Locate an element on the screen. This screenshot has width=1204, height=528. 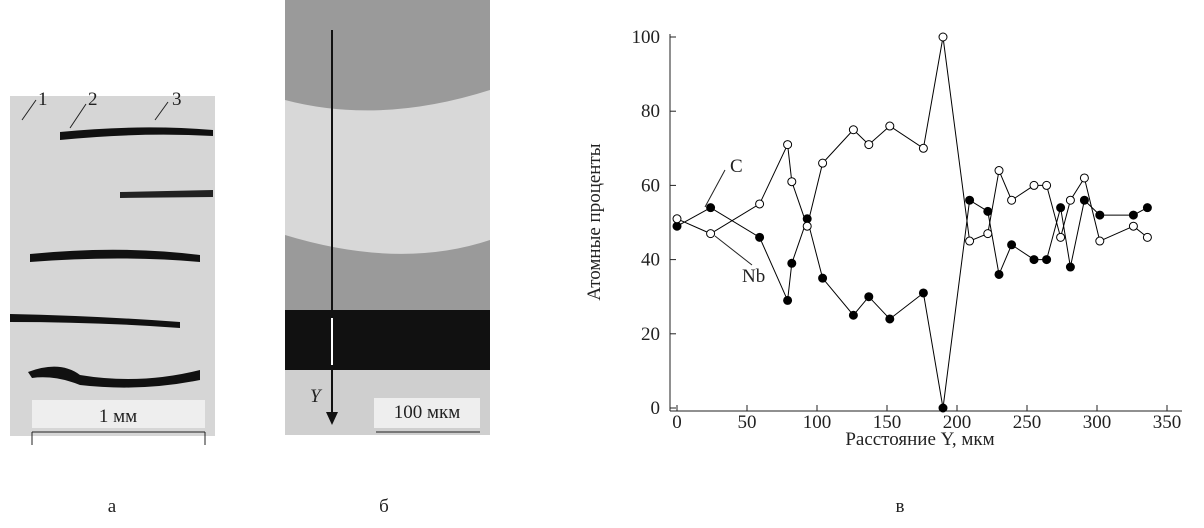
y-axis-title: Атомные проценты is located at coordinates (594, 221).